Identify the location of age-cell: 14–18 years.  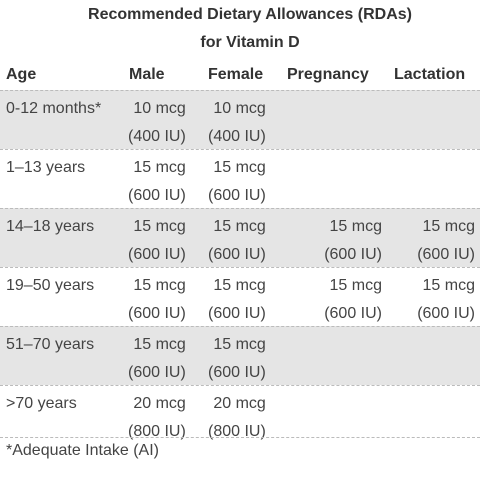
(50, 226).